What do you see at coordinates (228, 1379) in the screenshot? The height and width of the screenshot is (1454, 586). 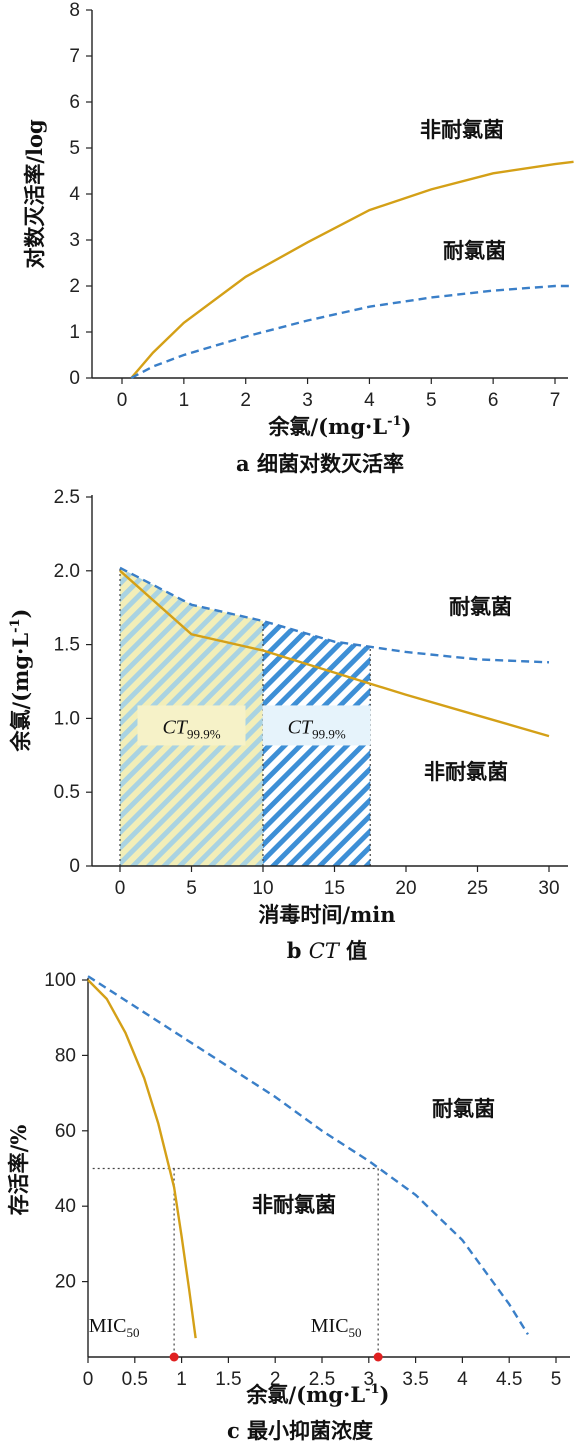 I see `chart-c-x-tick-label: 1.5` at bounding box center [228, 1379].